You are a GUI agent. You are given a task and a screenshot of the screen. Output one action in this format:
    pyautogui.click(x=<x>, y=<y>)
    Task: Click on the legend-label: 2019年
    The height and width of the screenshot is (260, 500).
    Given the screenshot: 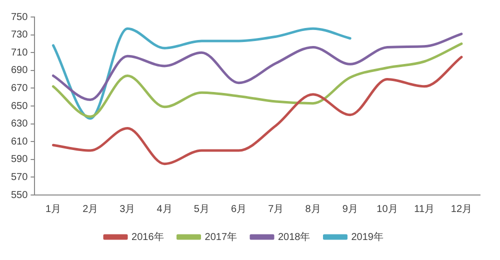 What is the action you would take?
    pyautogui.click(x=367, y=236)
    